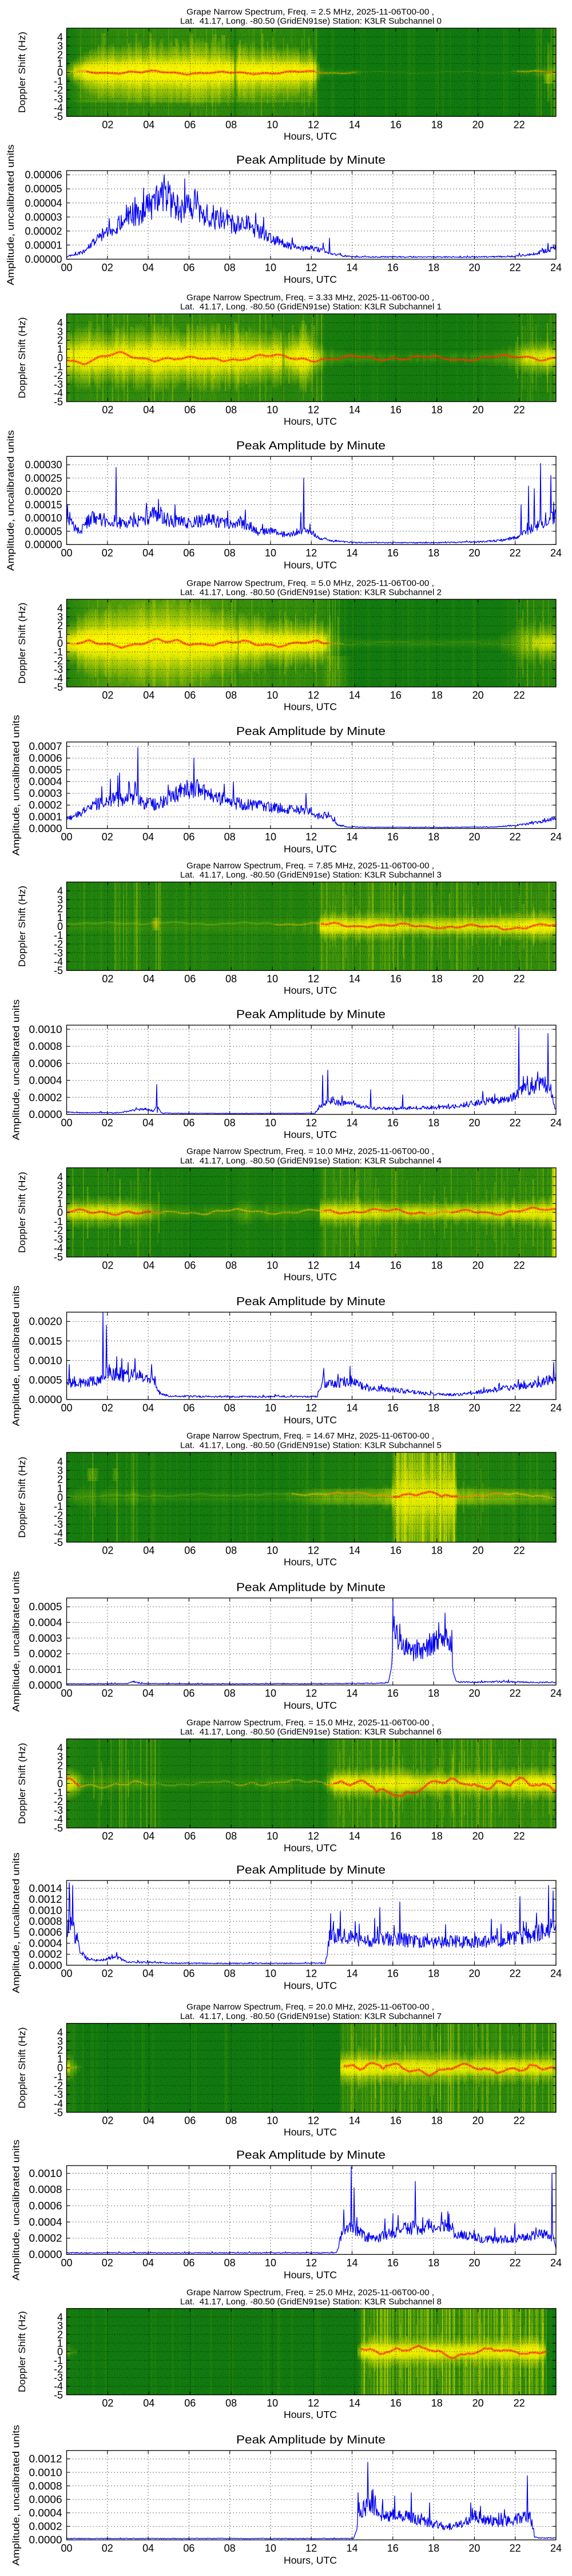  I want to click on svg-text: Doppler Shift (Hz), so click(22, 643).